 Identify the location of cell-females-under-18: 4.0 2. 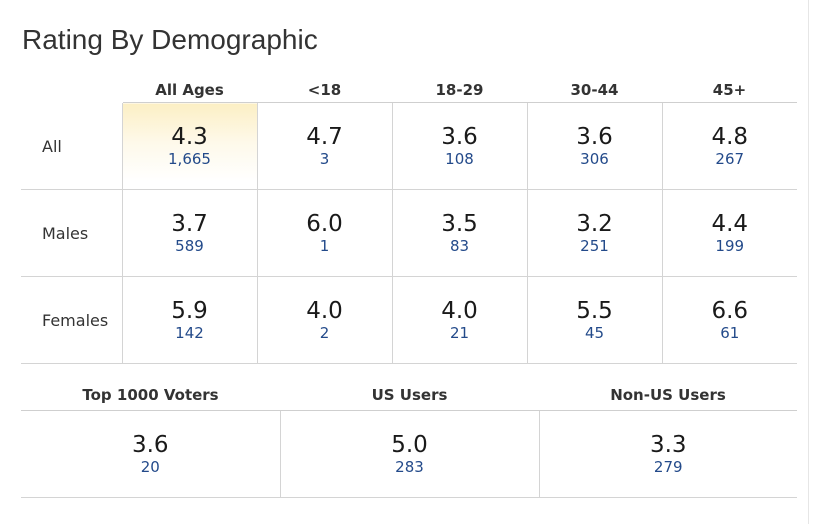
(324, 320).